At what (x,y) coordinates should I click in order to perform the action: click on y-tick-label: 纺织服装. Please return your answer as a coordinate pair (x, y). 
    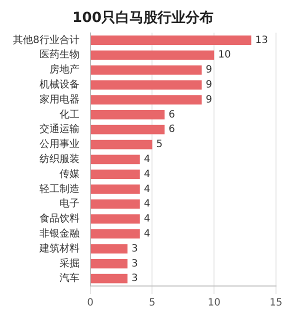
    Looking at the image, I should click on (59, 158).